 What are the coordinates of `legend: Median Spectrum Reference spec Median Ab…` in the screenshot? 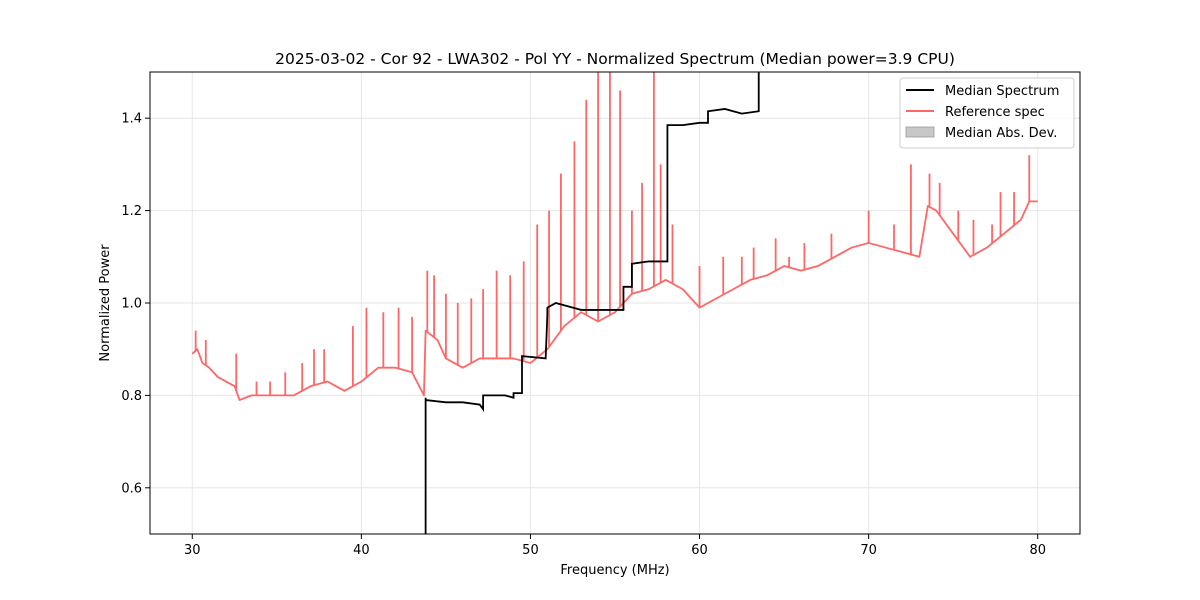 It's located at (987, 113).